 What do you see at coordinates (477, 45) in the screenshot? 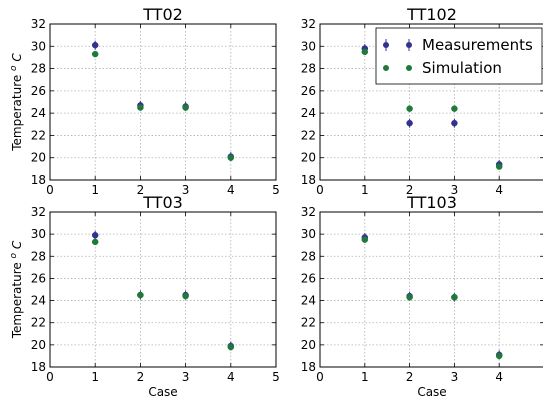
I see `legend-label: Measurements` at bounding box center [477, 45].